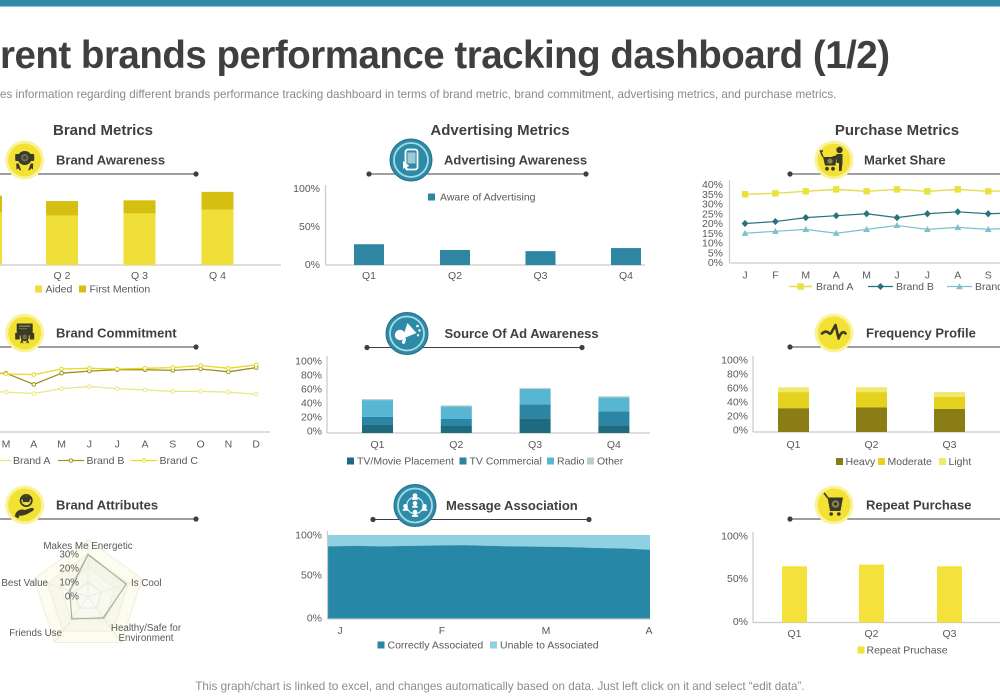 Image resolution: width=1000 pixels, height=700 pixels. I want to click on svg-text: Frequency Profile, so click(921, 333).